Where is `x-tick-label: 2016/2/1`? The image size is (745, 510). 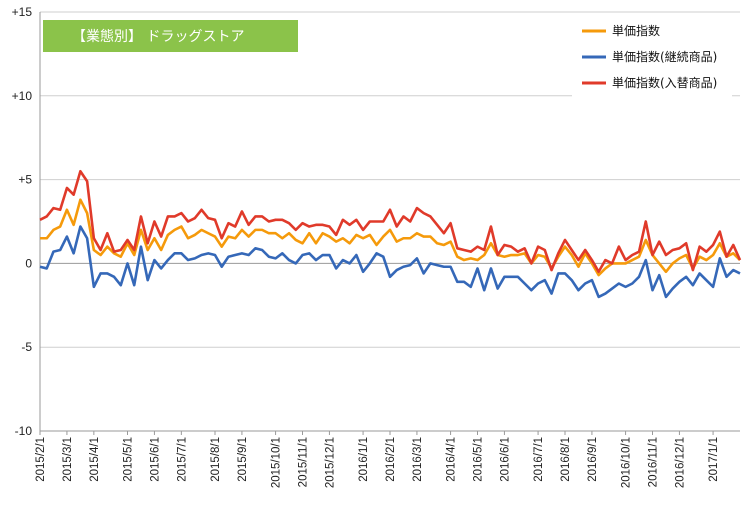
x-tick-label: 2016/2/1 is located at coordinates (391, 459).